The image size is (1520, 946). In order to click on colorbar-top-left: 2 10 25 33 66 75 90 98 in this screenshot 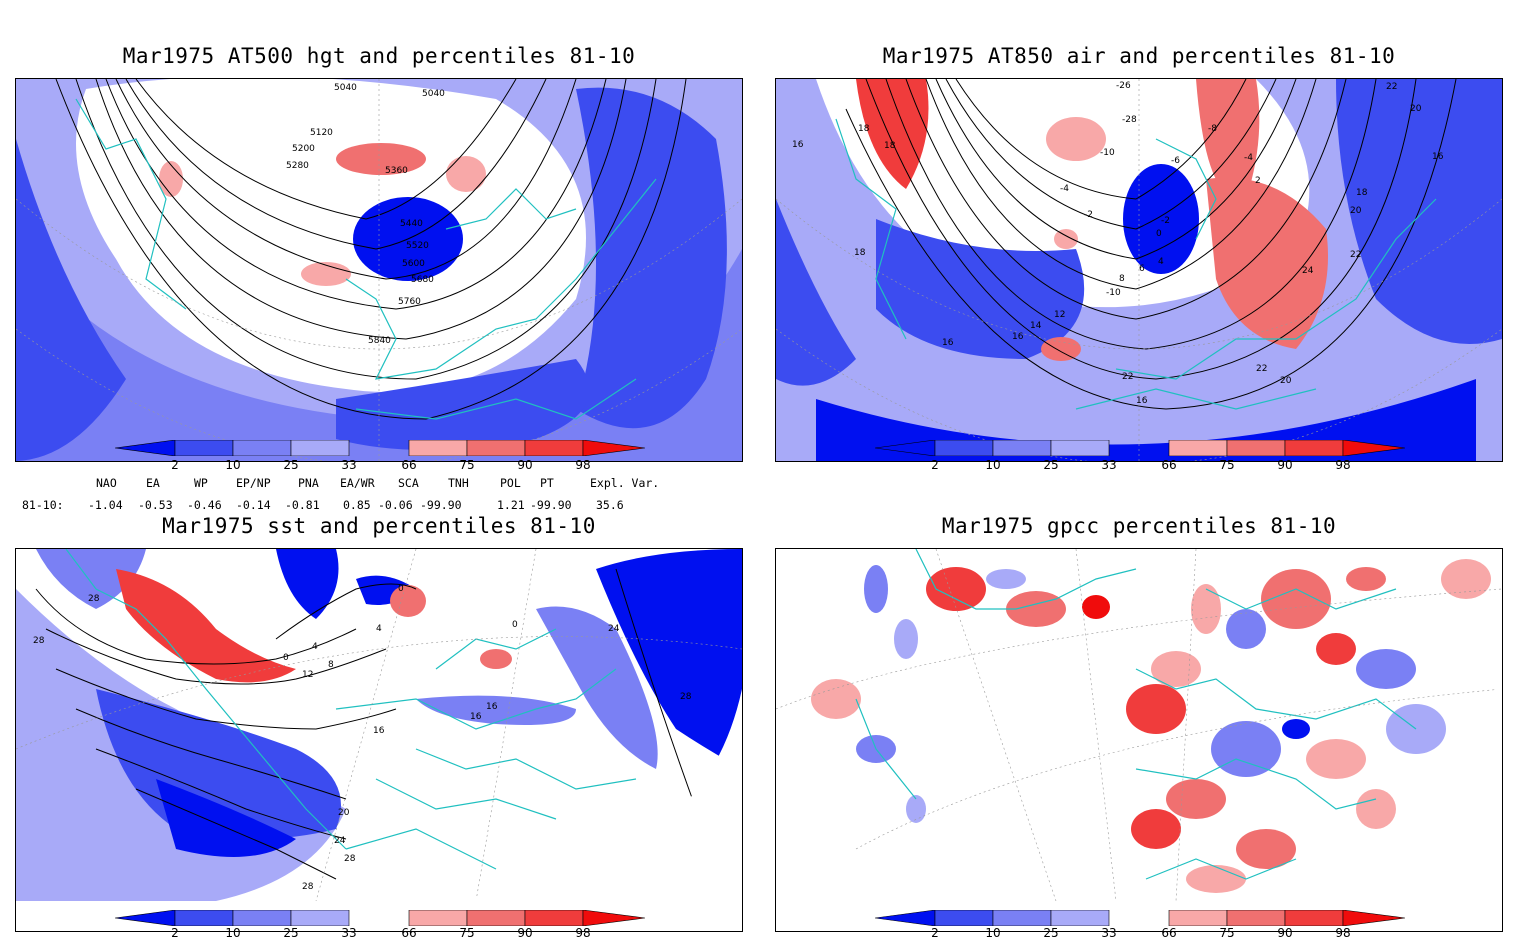, I will do `click(380, 457)`.